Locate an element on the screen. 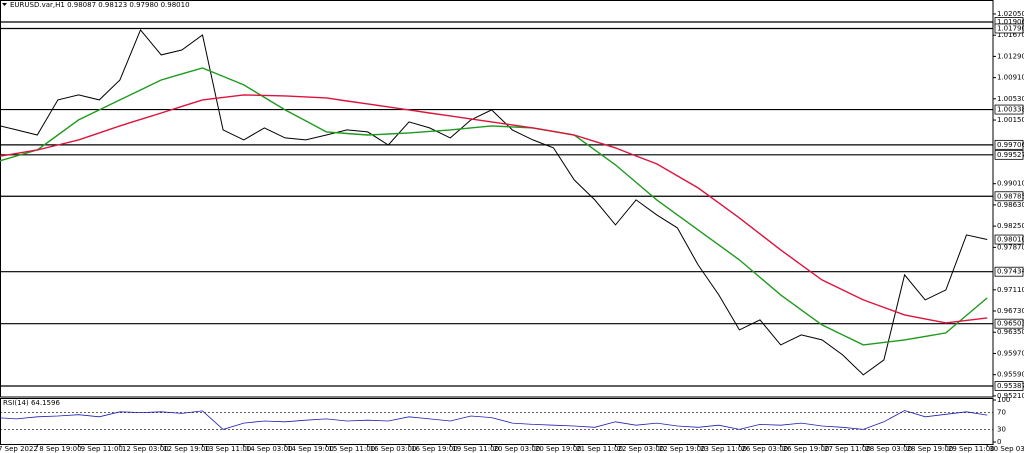 The image size is (1024, 453). rsi-panel is located at coordinates (497, 421).